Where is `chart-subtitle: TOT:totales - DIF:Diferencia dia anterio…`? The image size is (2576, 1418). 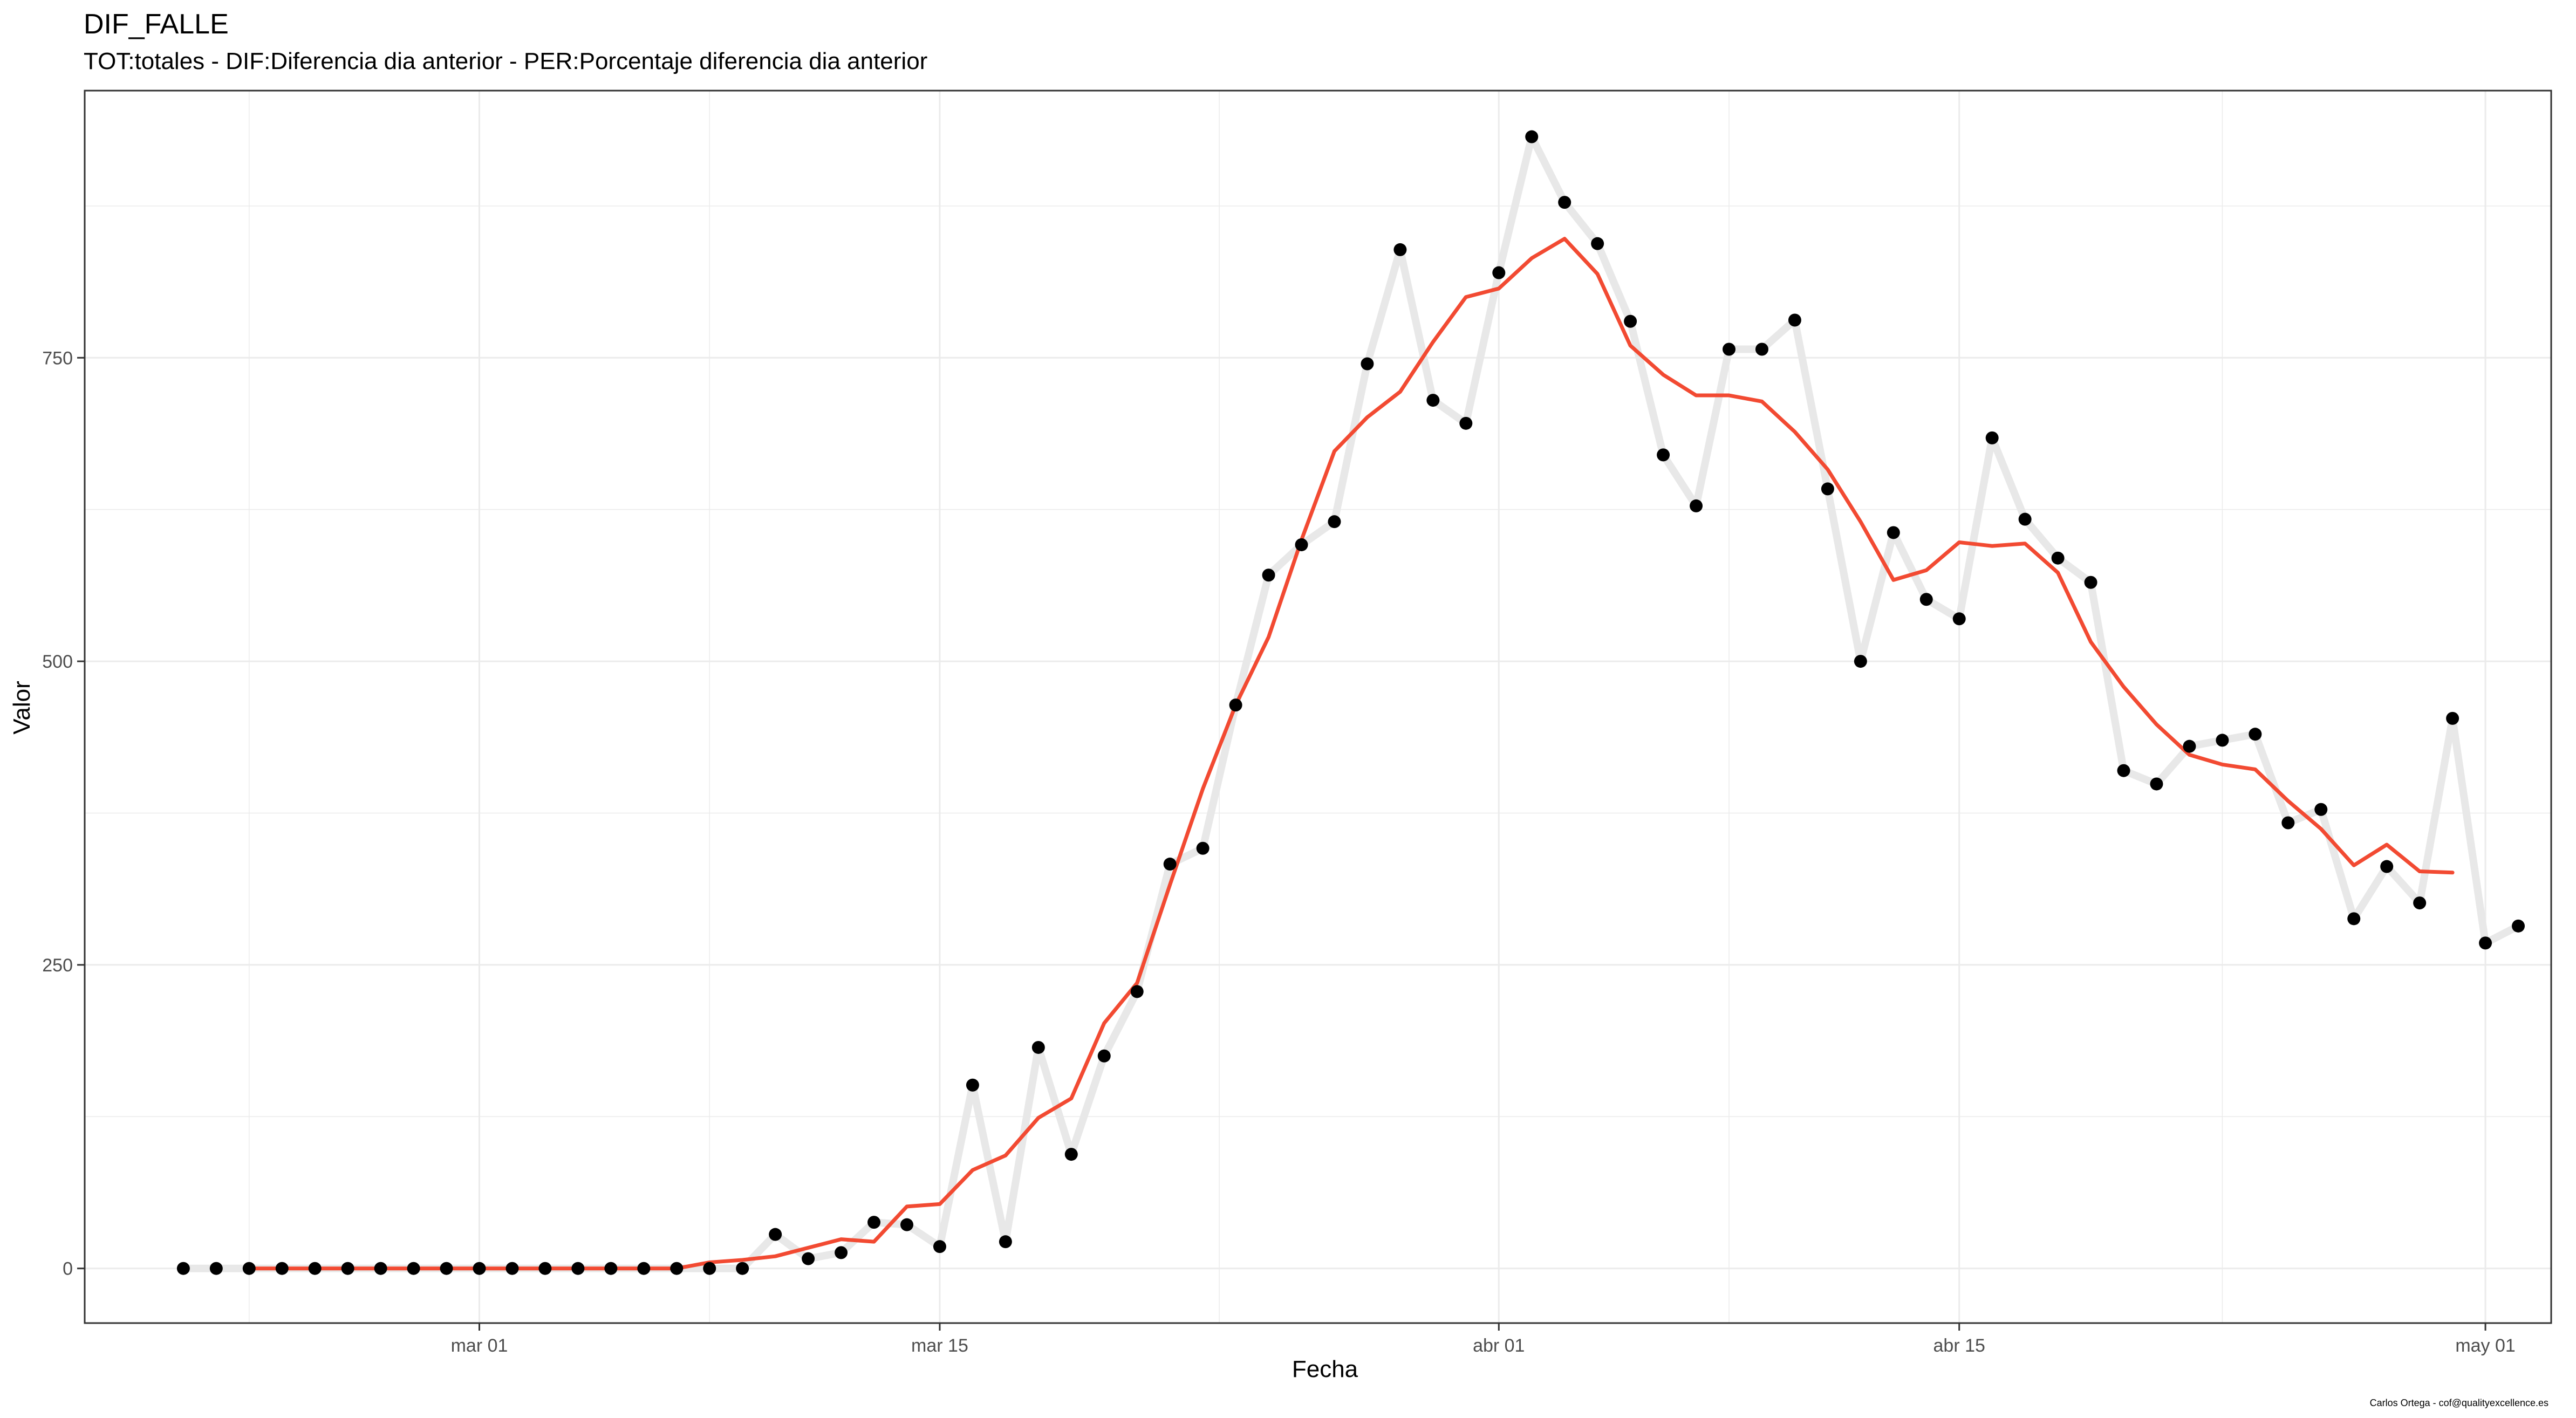 chart-subtitle: TOT:totales - DIF:Diferencia dia anterio… is located at coordinates (505, 61).